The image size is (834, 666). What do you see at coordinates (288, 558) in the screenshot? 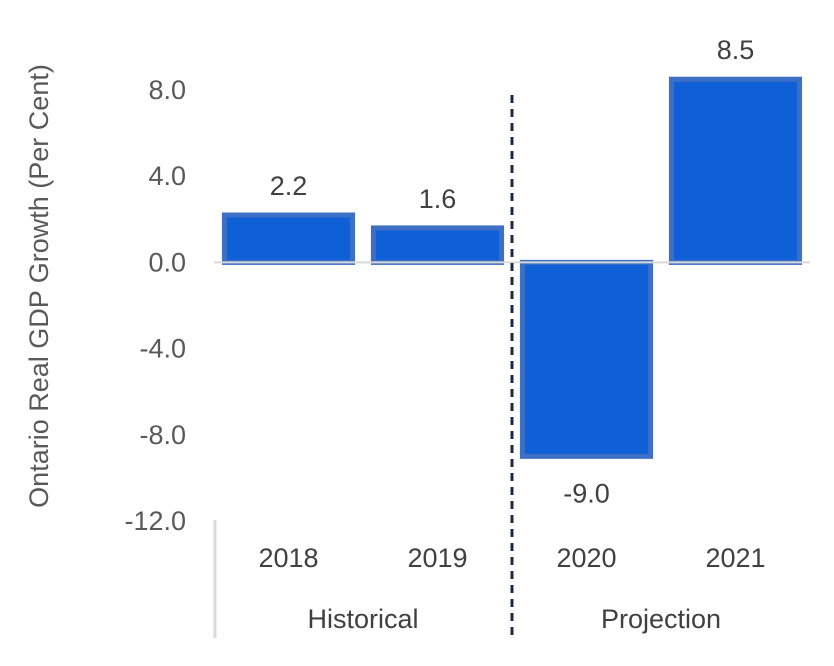
I see `category-label-2018: 2018` at bounding box center [288, 558].